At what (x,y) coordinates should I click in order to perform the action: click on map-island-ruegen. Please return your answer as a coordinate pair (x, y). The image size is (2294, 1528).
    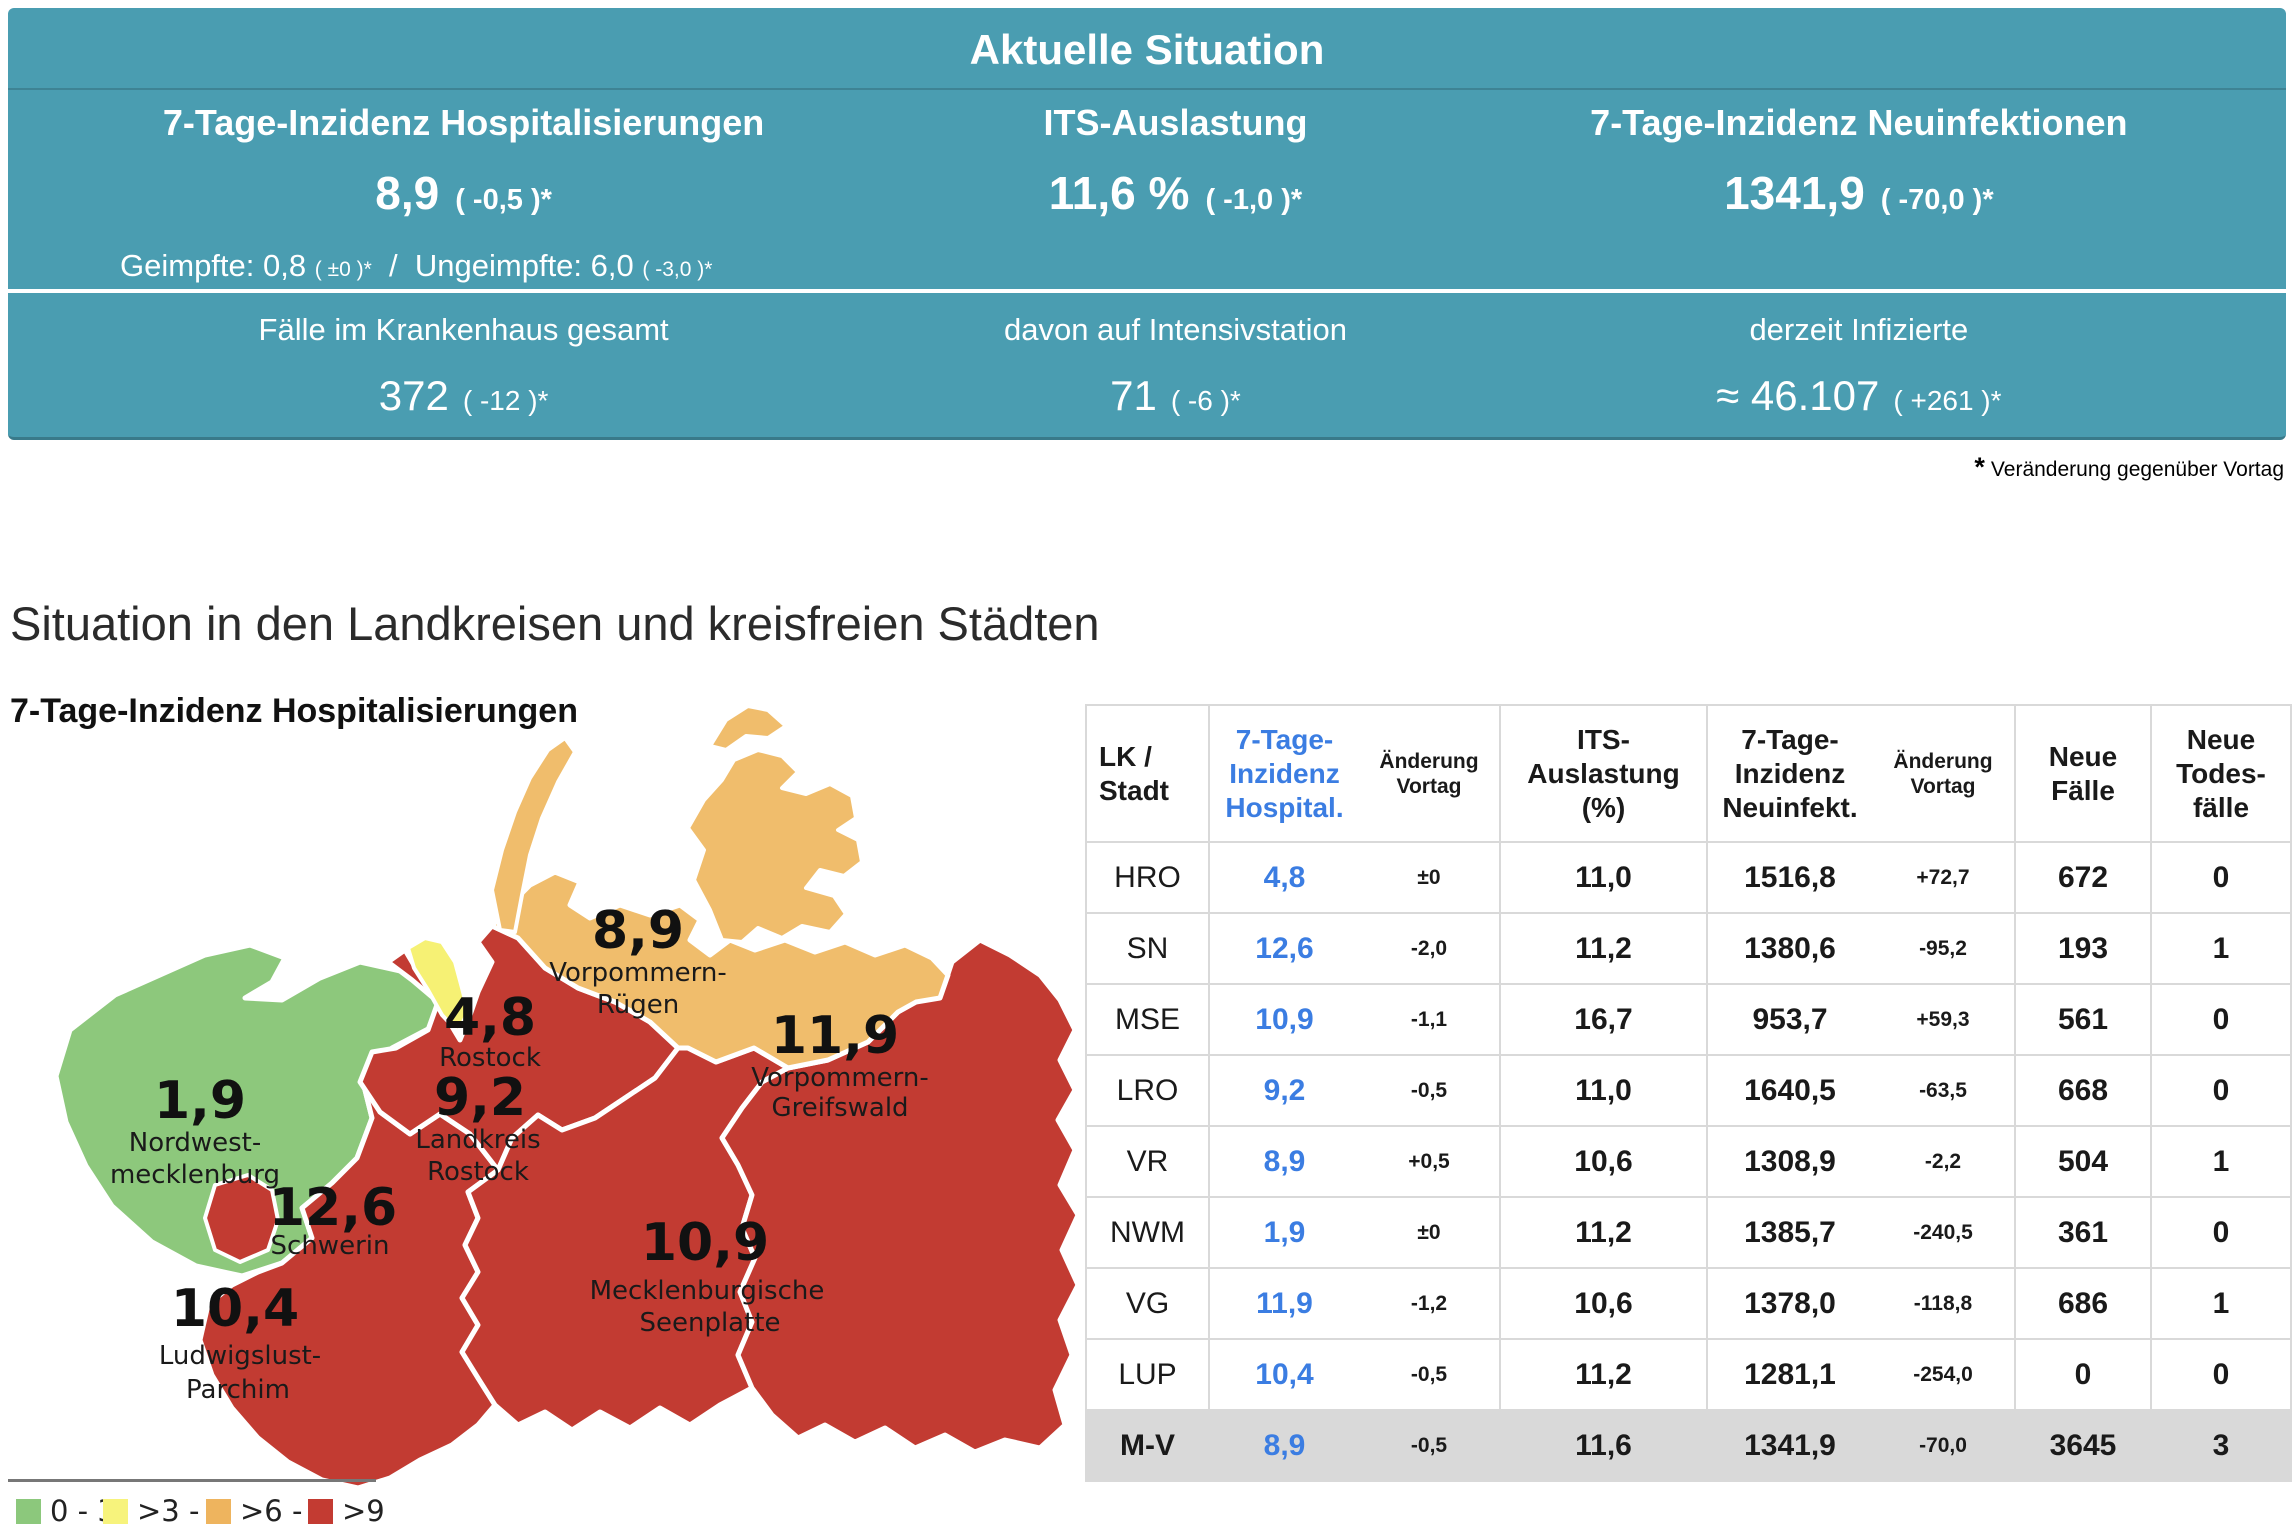
    Looking at the image, I should click on (775, 846).